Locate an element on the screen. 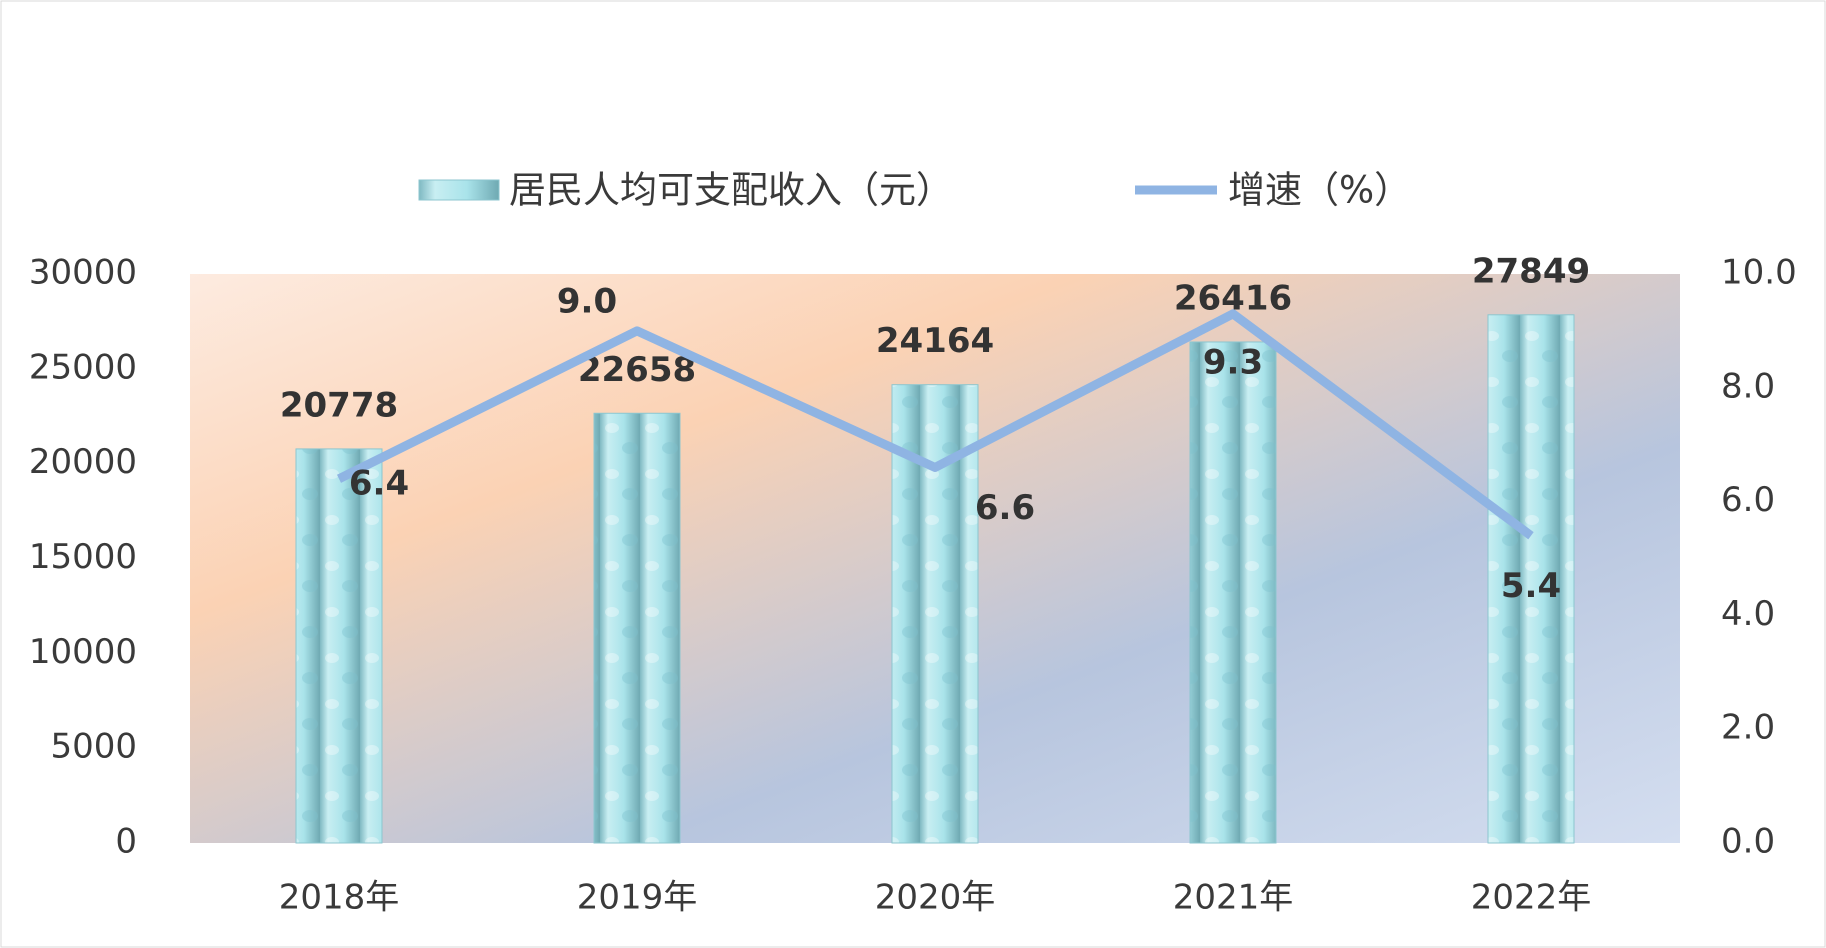  y-tick-label: 20000 is located at coordinates (83, 462).